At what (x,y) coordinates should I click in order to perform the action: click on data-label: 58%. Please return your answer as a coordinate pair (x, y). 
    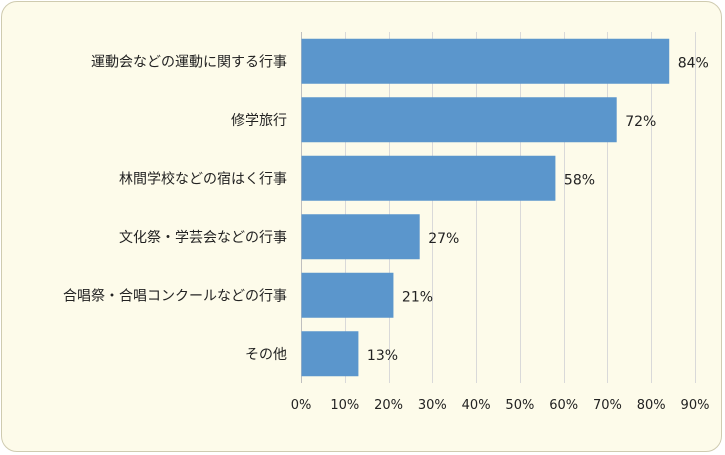
    Looking at the image, I should click on (579, 180).